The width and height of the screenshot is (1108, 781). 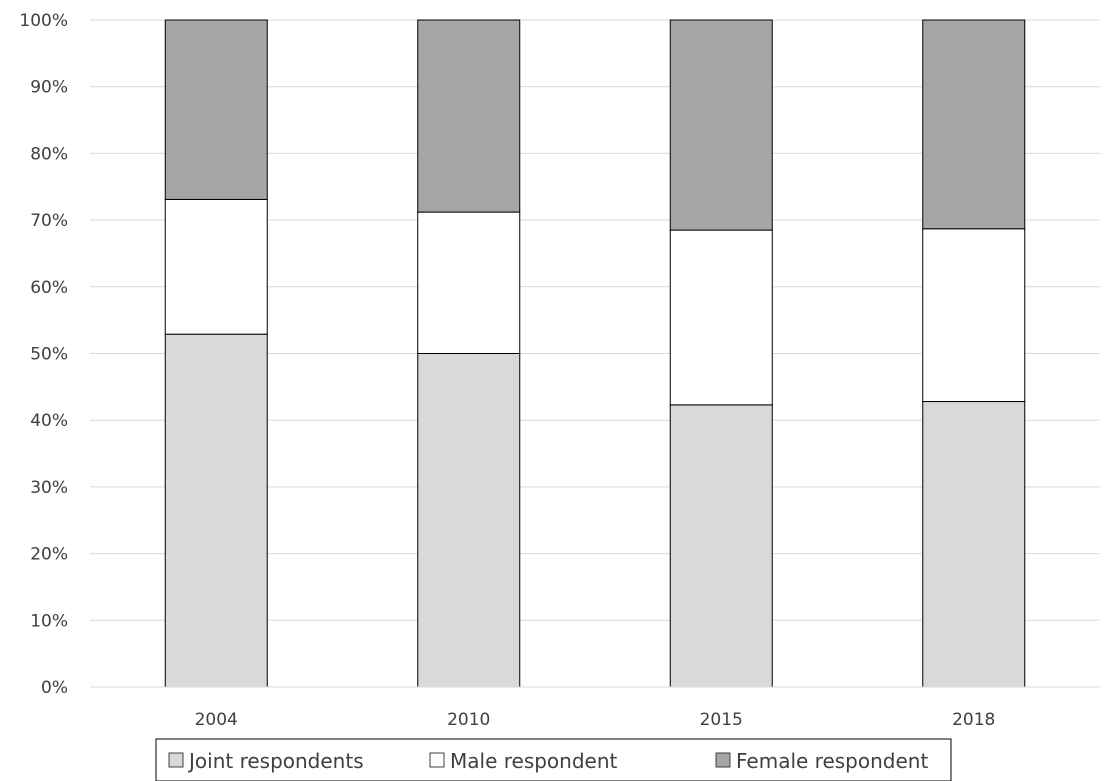 What do you see at coordinates (43, 21) in the screenshot?
I see `y-tick-label: 100%` at bounding box center [43, 21].